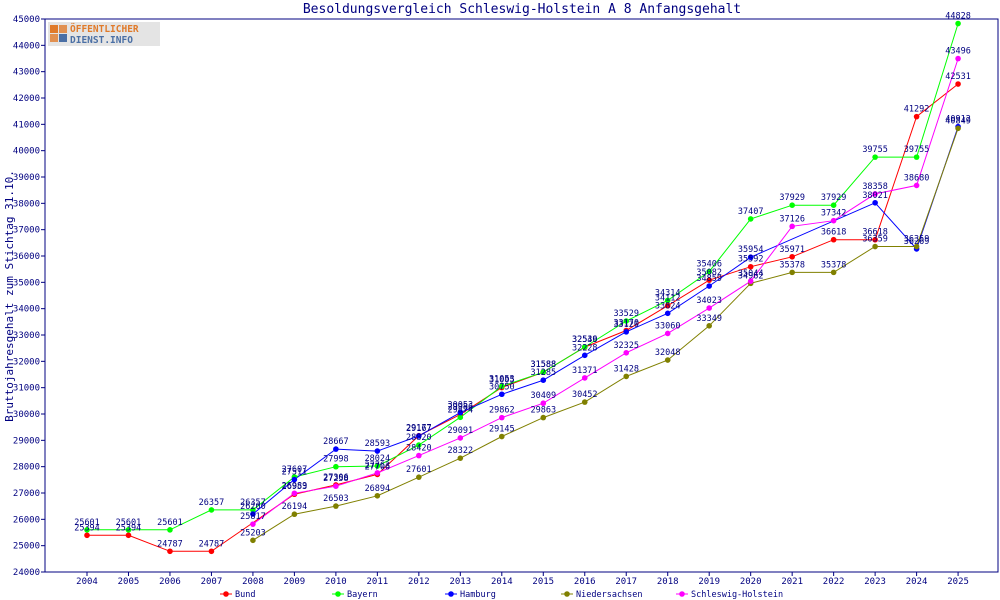 The image size is (1000, 600). What do you see at coordinates (336, 442) in the screenshot?
I see `data-label-hamburg: 28667` at bounding box center [336, 442].